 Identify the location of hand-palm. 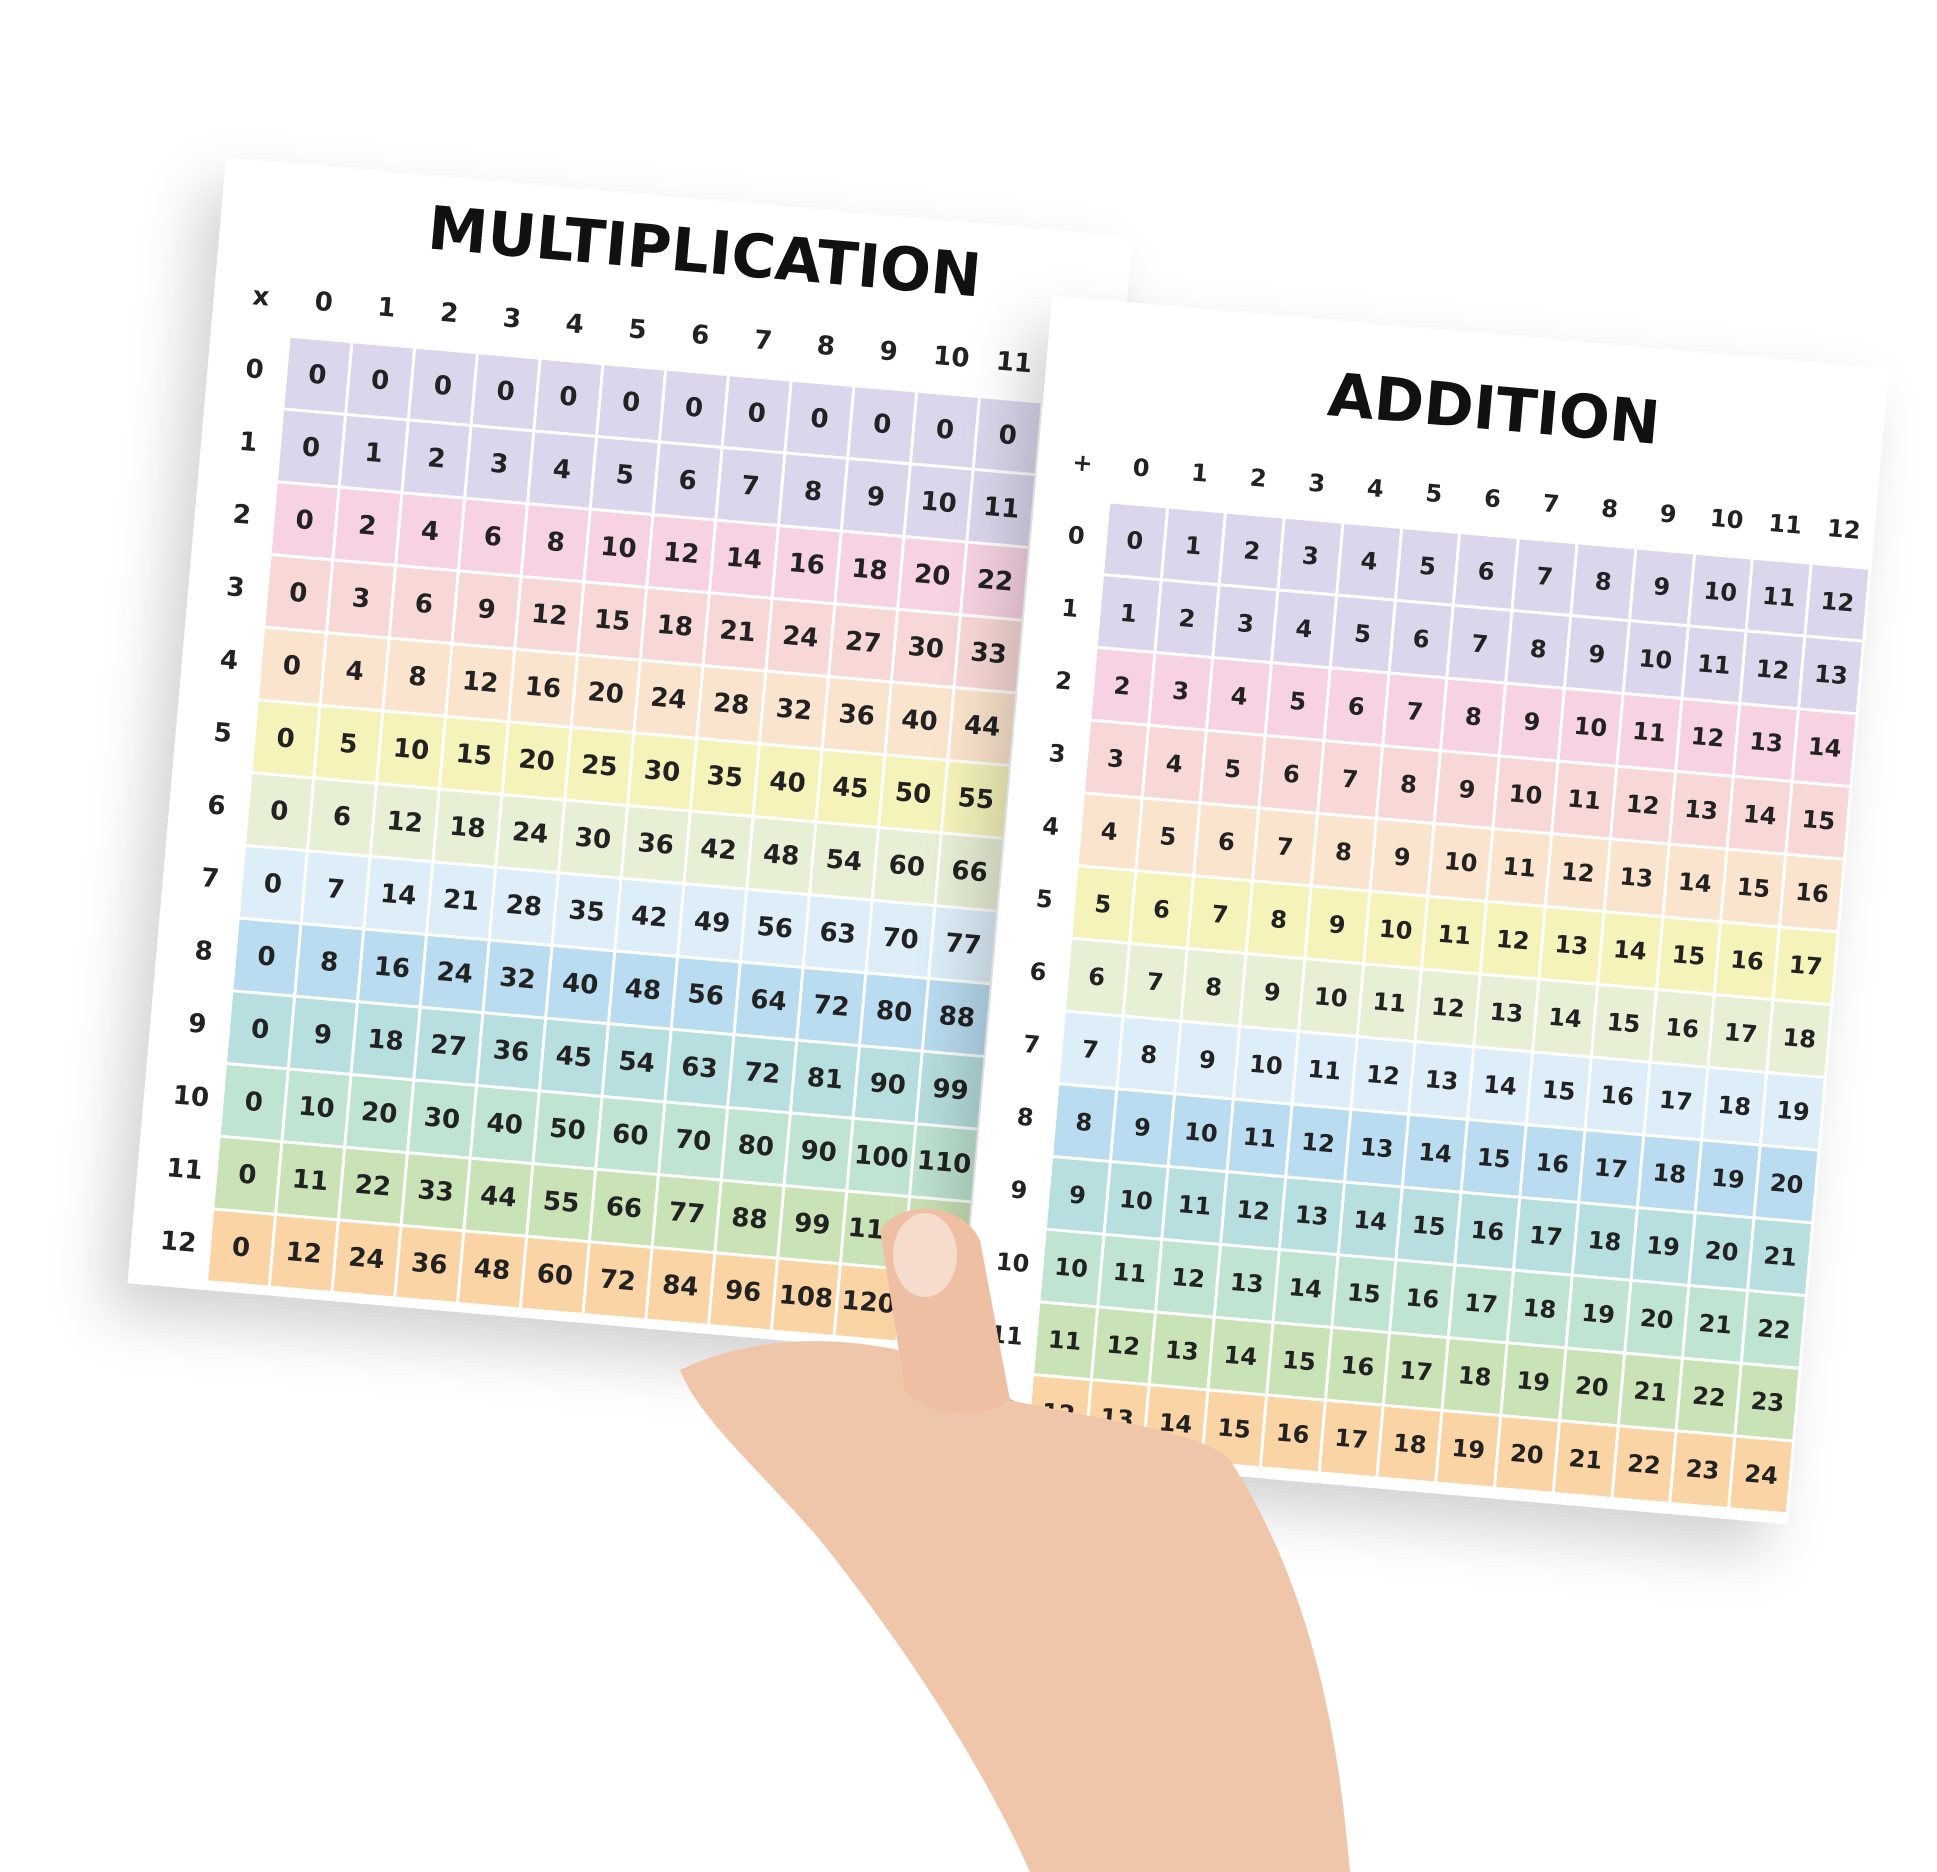
(1015, 1606).